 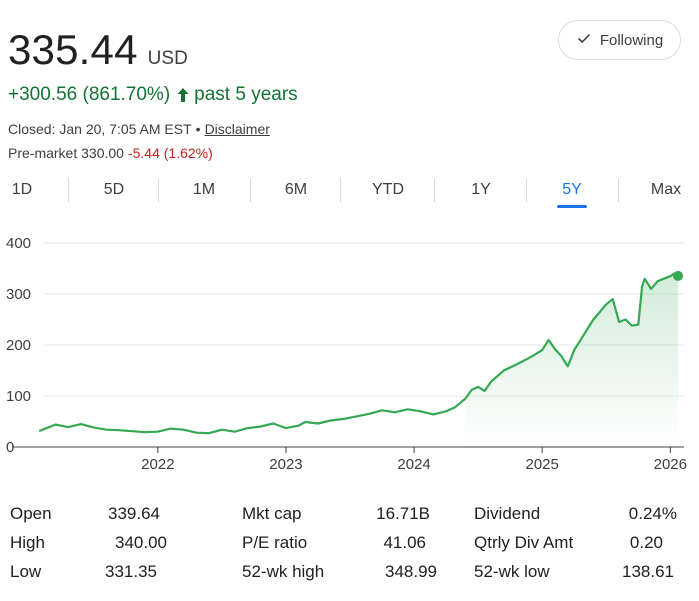 I want to click on market-status: Closed: Jan 20, 7:05 AM EST • Disclaimer, so click(x=139, y=129).